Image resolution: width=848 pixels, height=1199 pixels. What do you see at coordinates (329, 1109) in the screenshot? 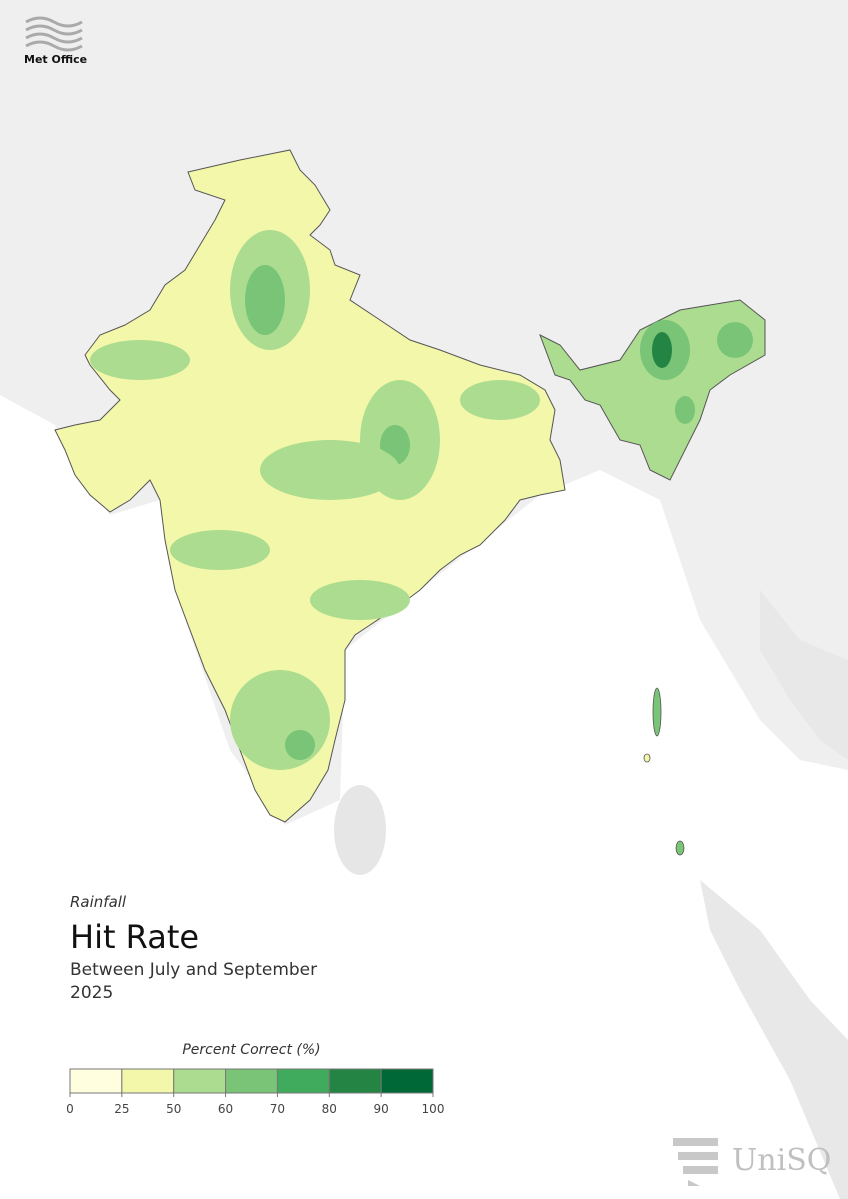
I see `legend-tick-label: 80` at bounding box center [329, 1109].